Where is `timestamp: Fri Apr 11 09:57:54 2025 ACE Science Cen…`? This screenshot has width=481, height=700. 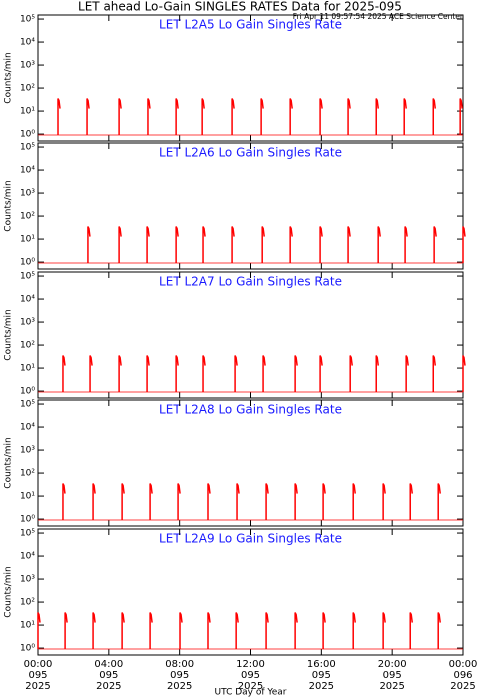 timestamp: Fri Apr 11 09:57:54 2025 ACE Science Cen… is located at coordinates (378, 16).